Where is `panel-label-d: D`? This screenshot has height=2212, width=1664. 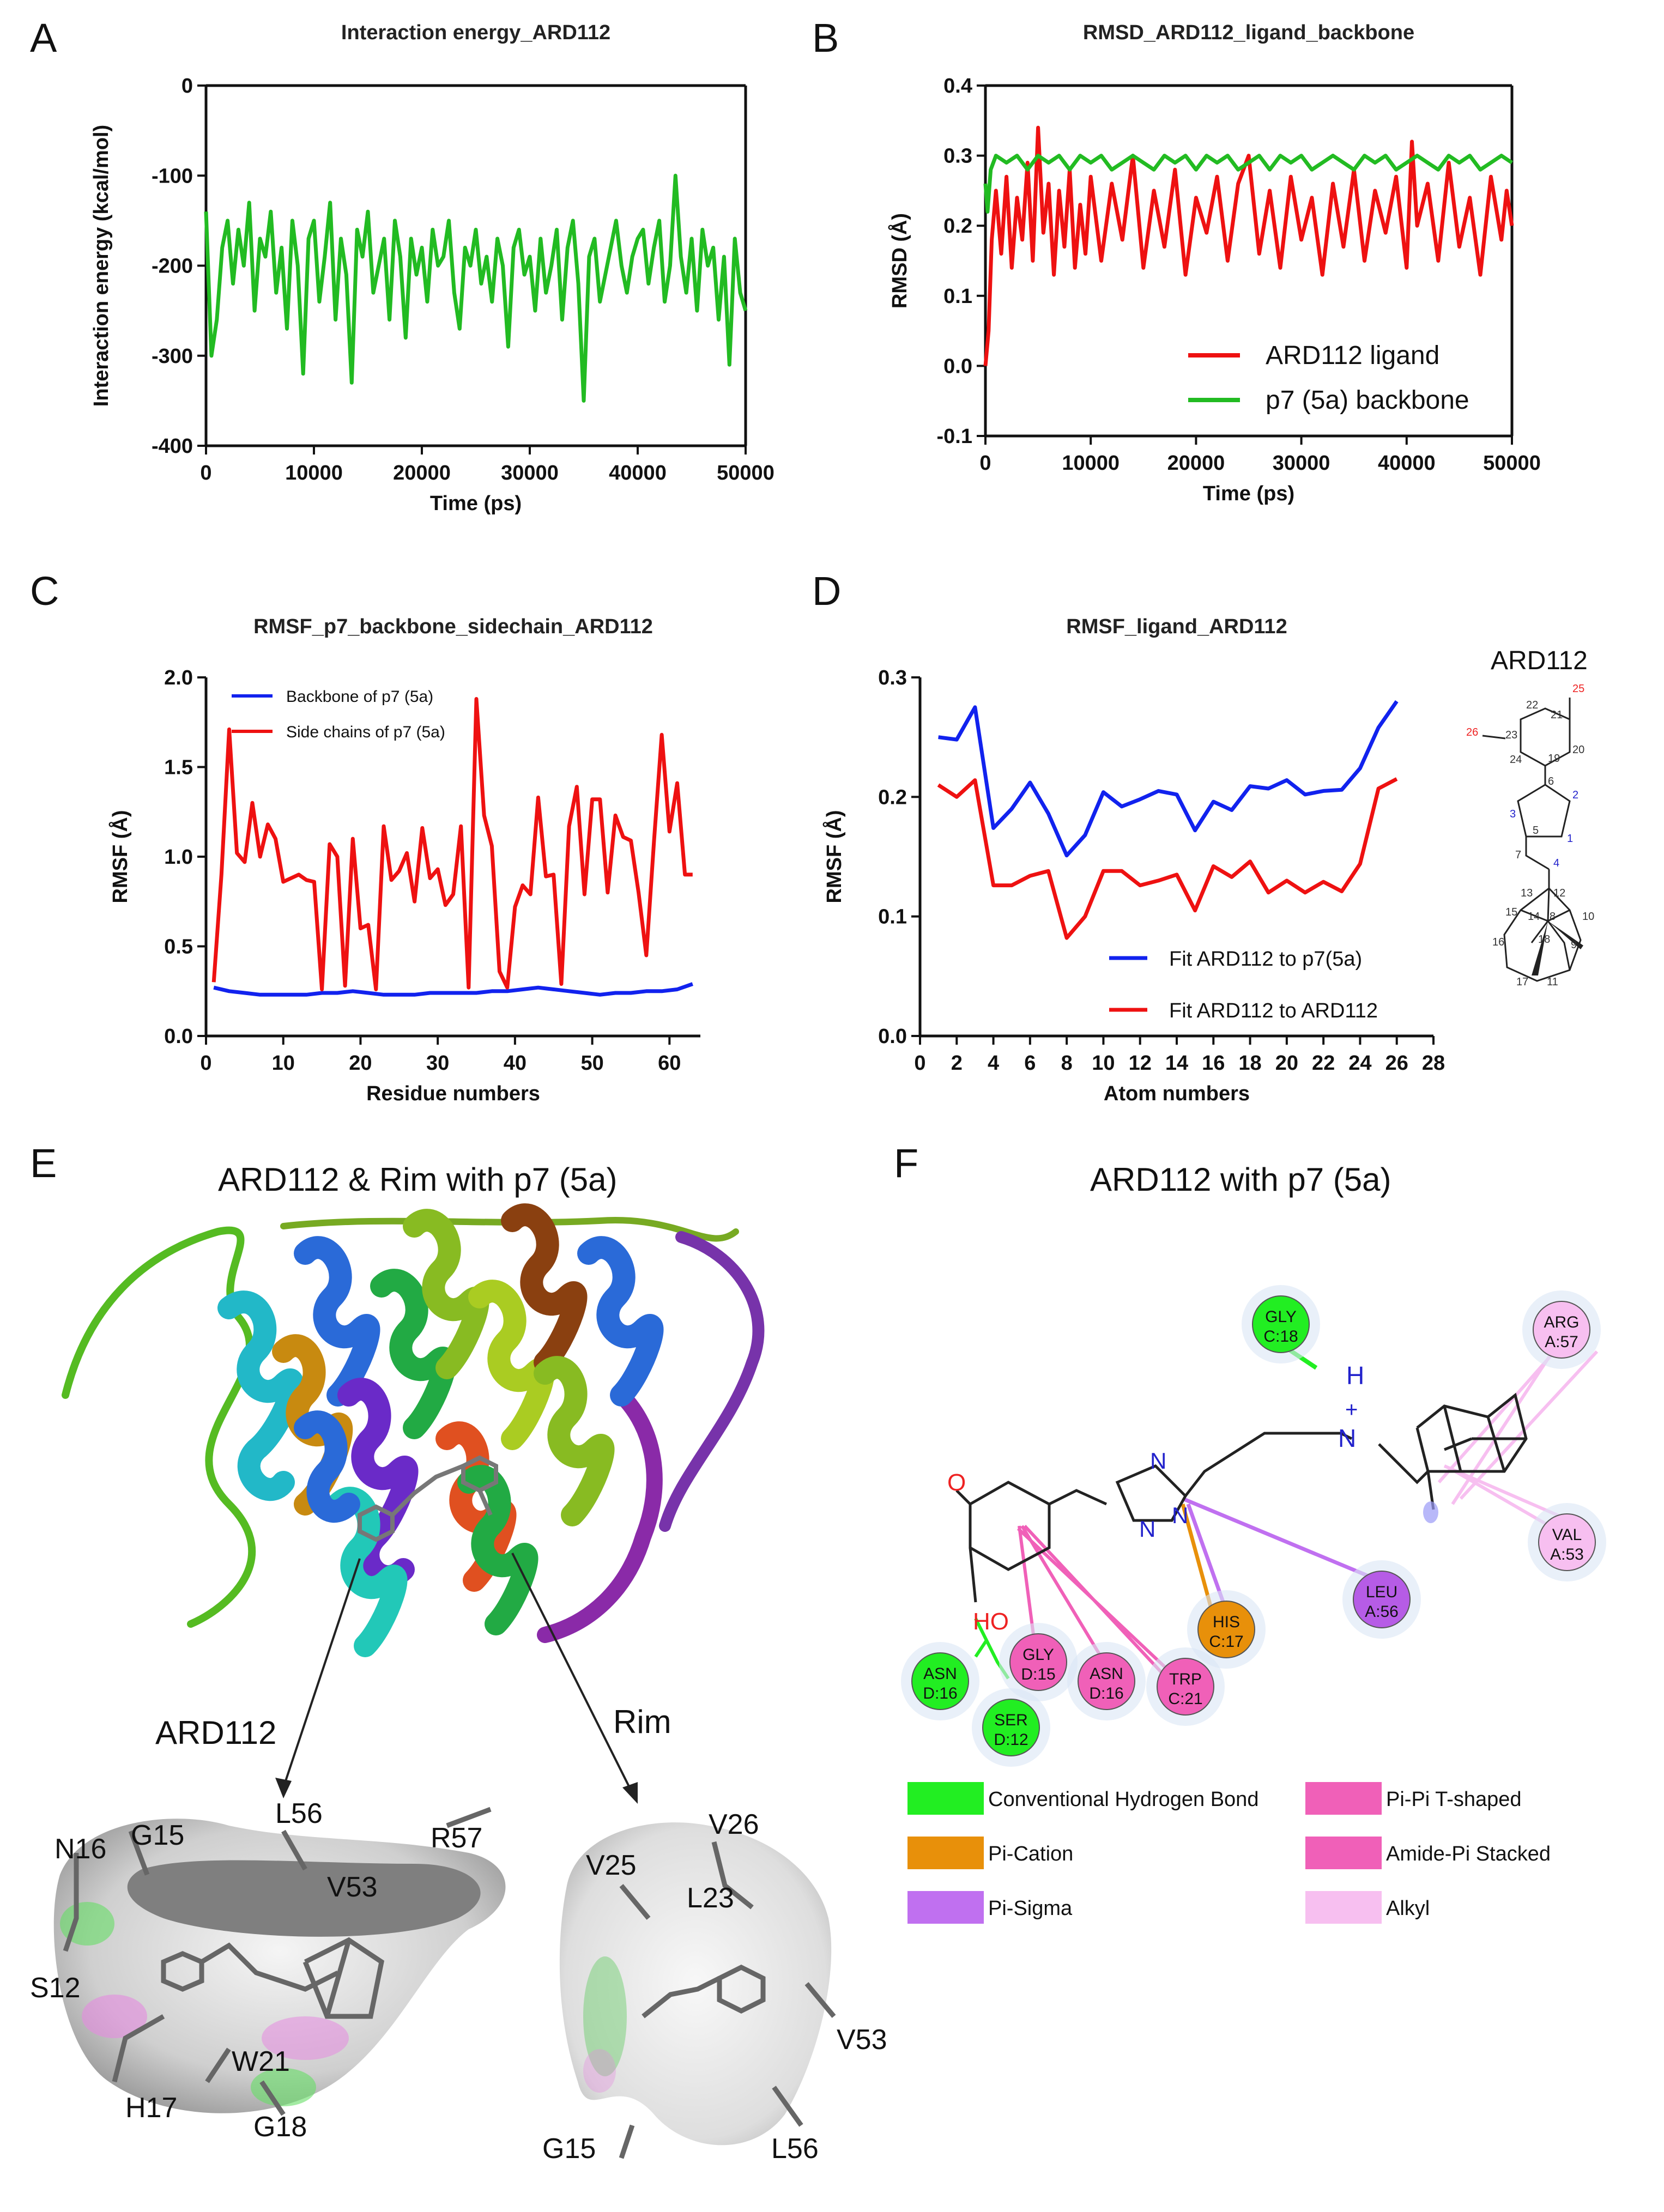 panel-label-d: D is located at coordinates (826, 591).